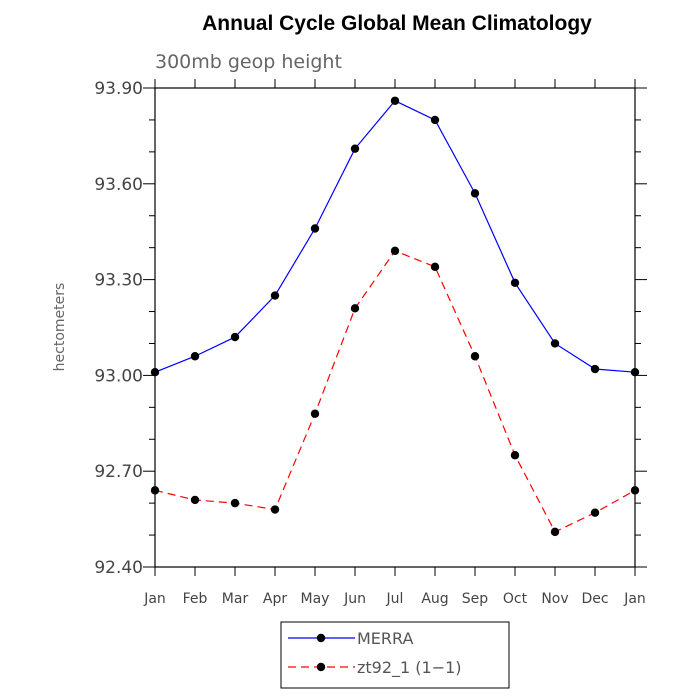 The image size is (700, 700). I want to click on x-tick-label: Feb, so click(195, 599).